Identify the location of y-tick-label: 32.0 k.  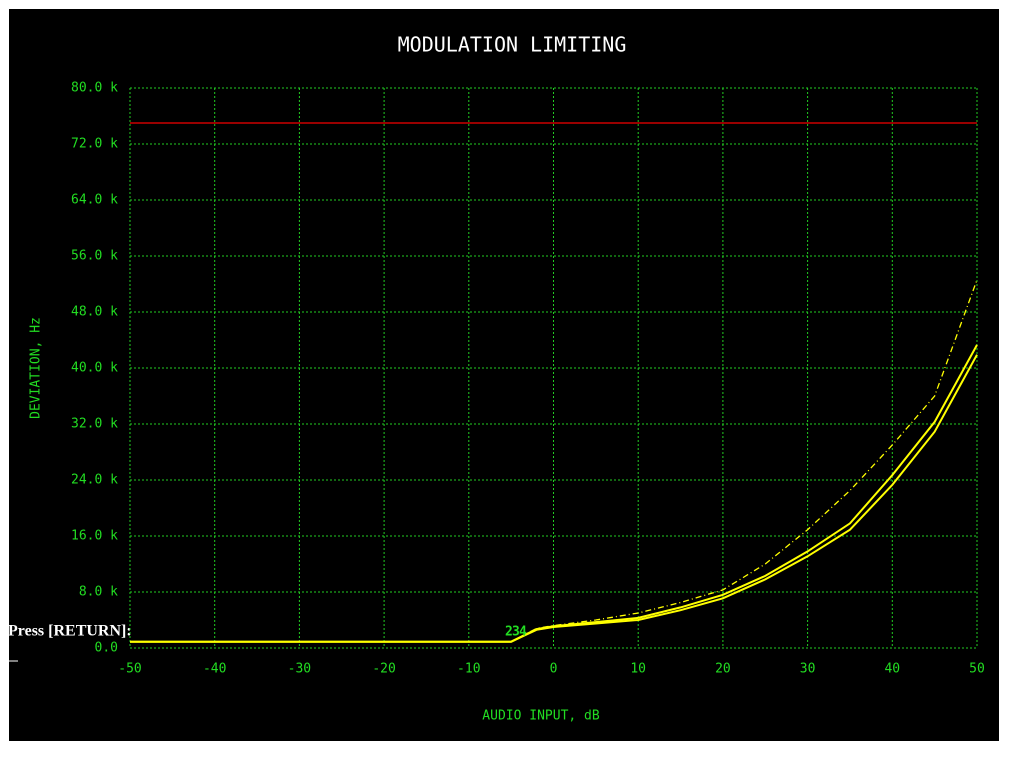
(94, 424).